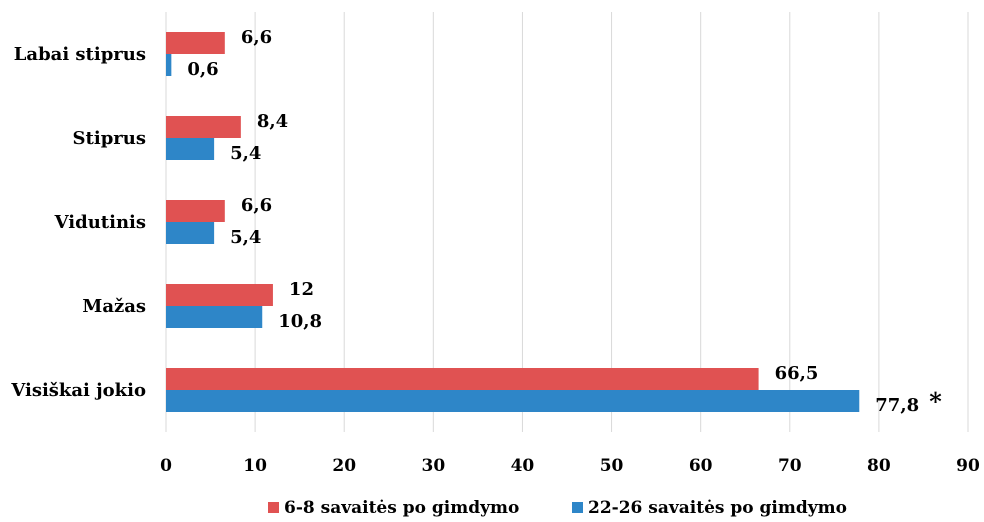 The width and height of the screenshot is (984, 522). What do you see at coordinates (968, 466) in the screenshot?
I see `x-tick-label: 90` at bounding box center [968, 466].